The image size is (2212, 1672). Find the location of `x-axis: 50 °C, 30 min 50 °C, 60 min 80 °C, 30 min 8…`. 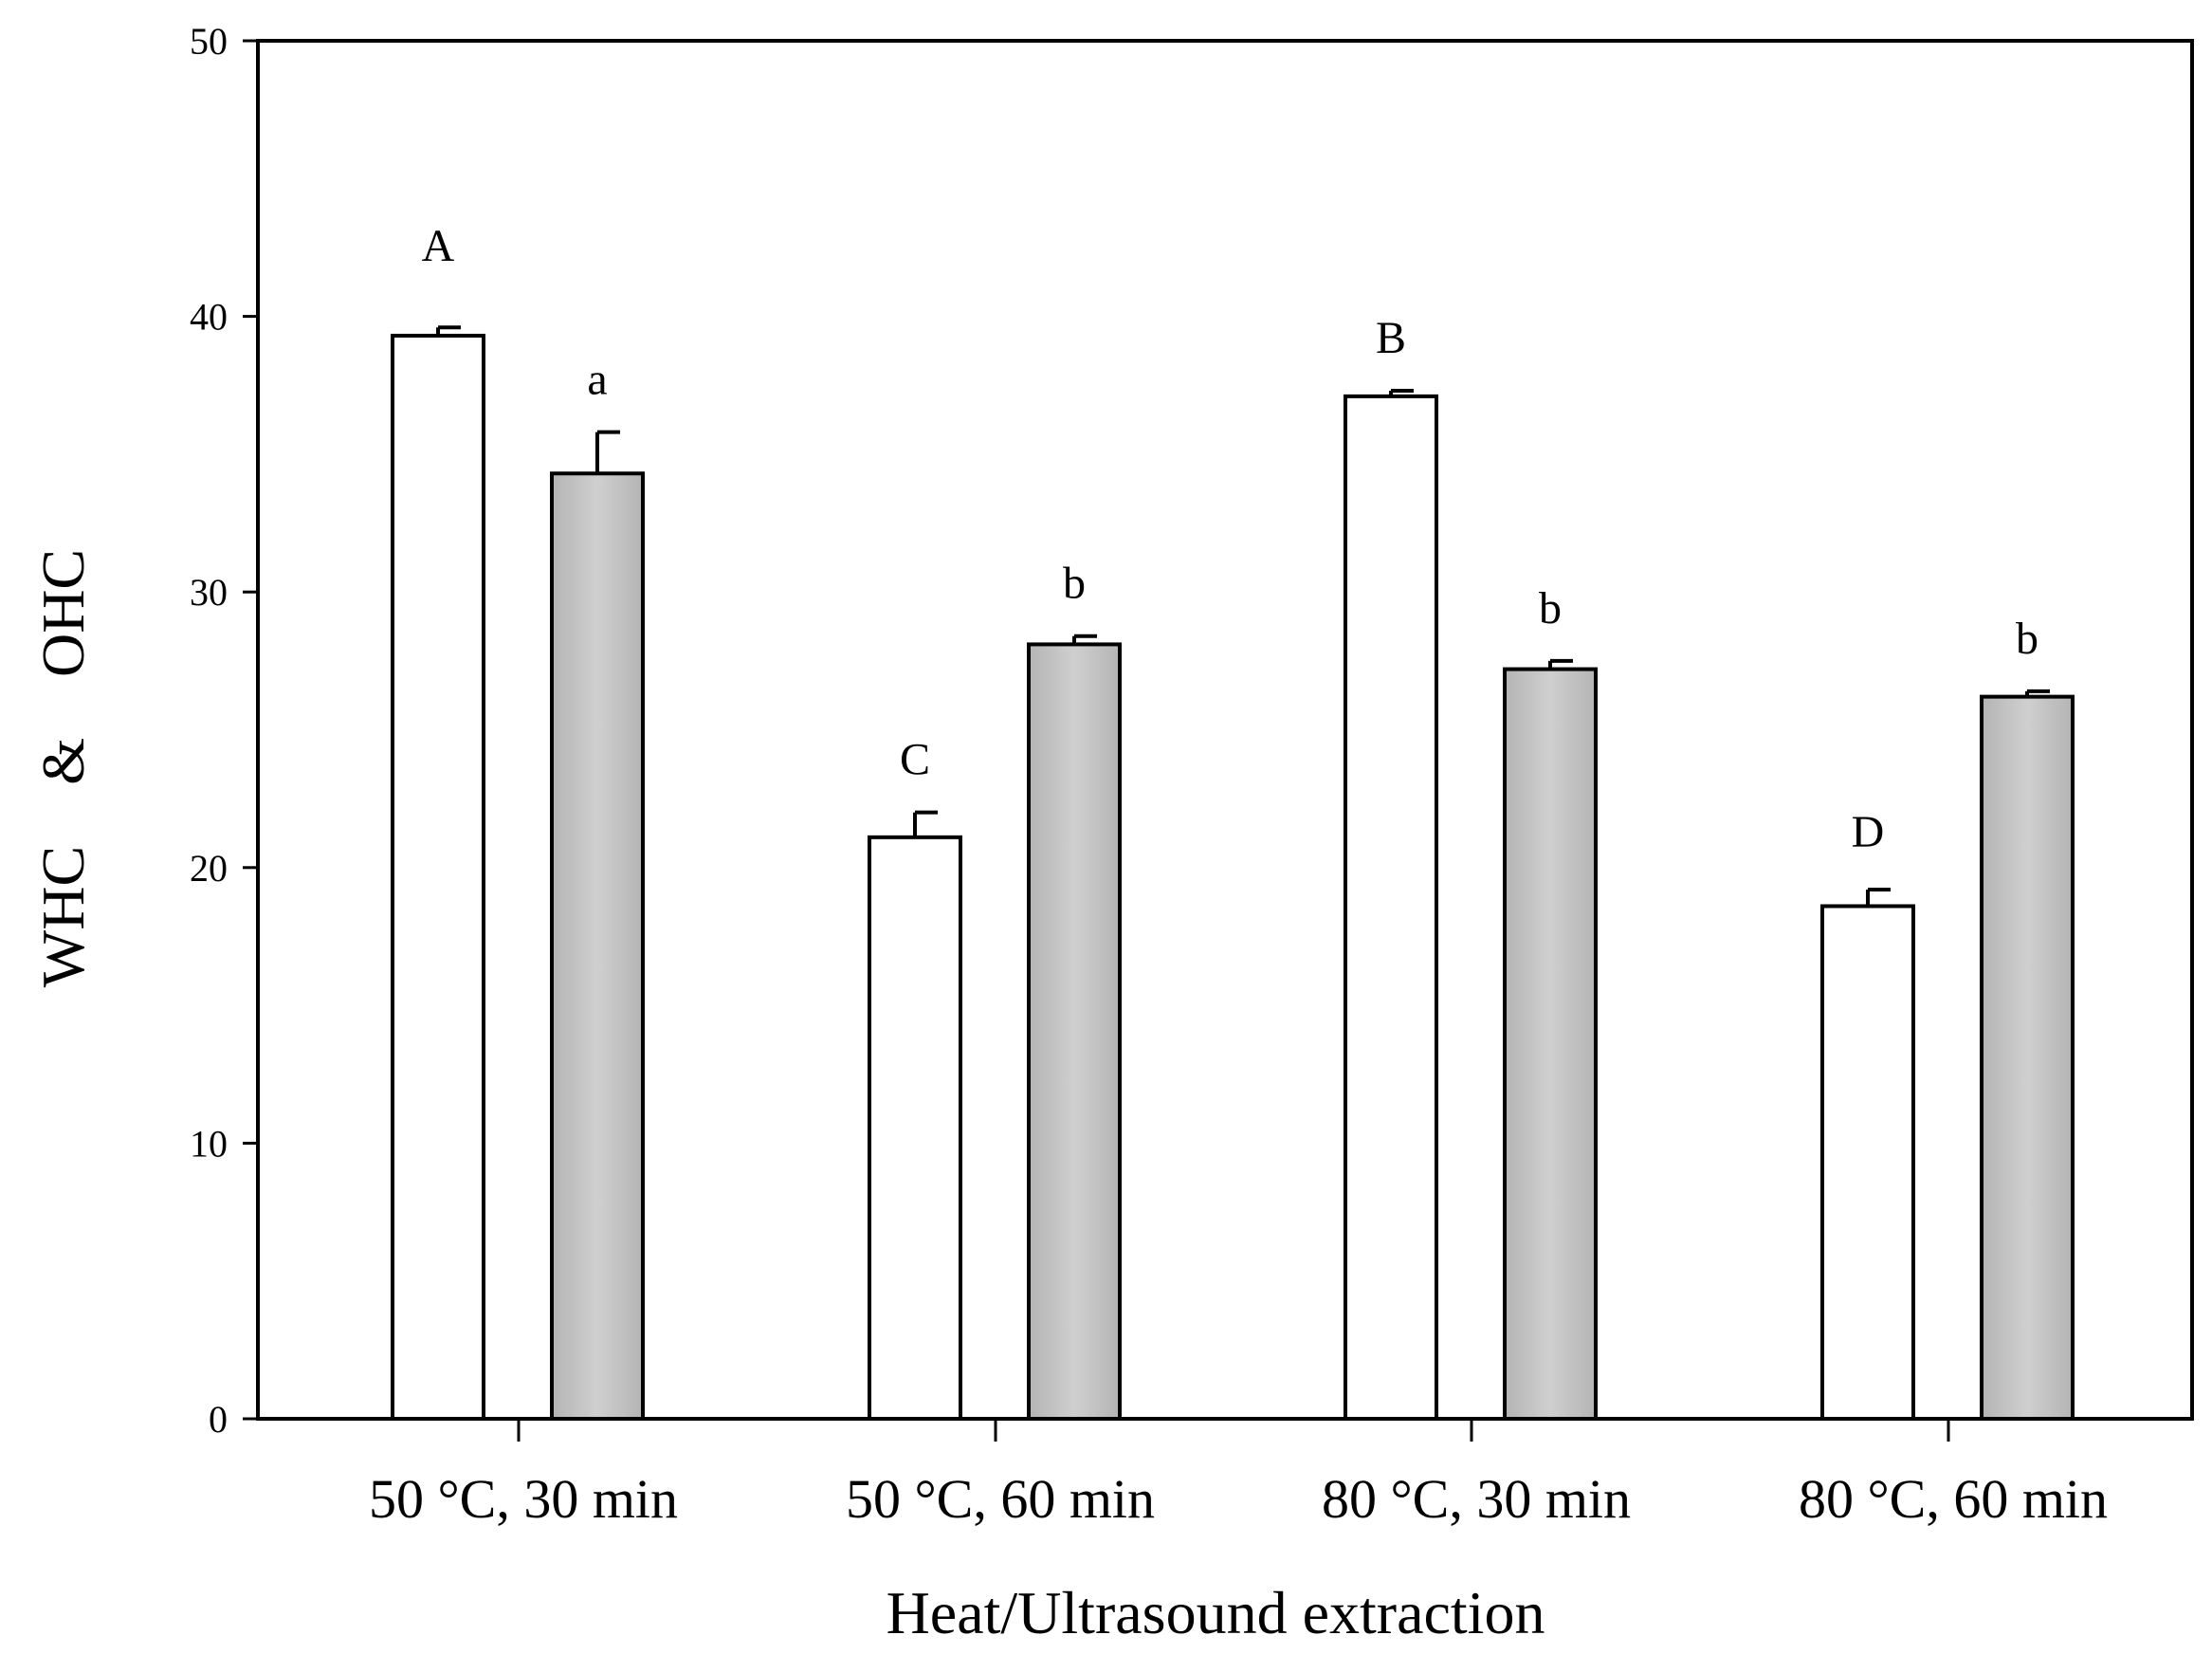

x-axis: 50 °C, 30 min 50 °C, 60 min 80 °C, 30 min 8… is located at coordinates (1238, 1474).